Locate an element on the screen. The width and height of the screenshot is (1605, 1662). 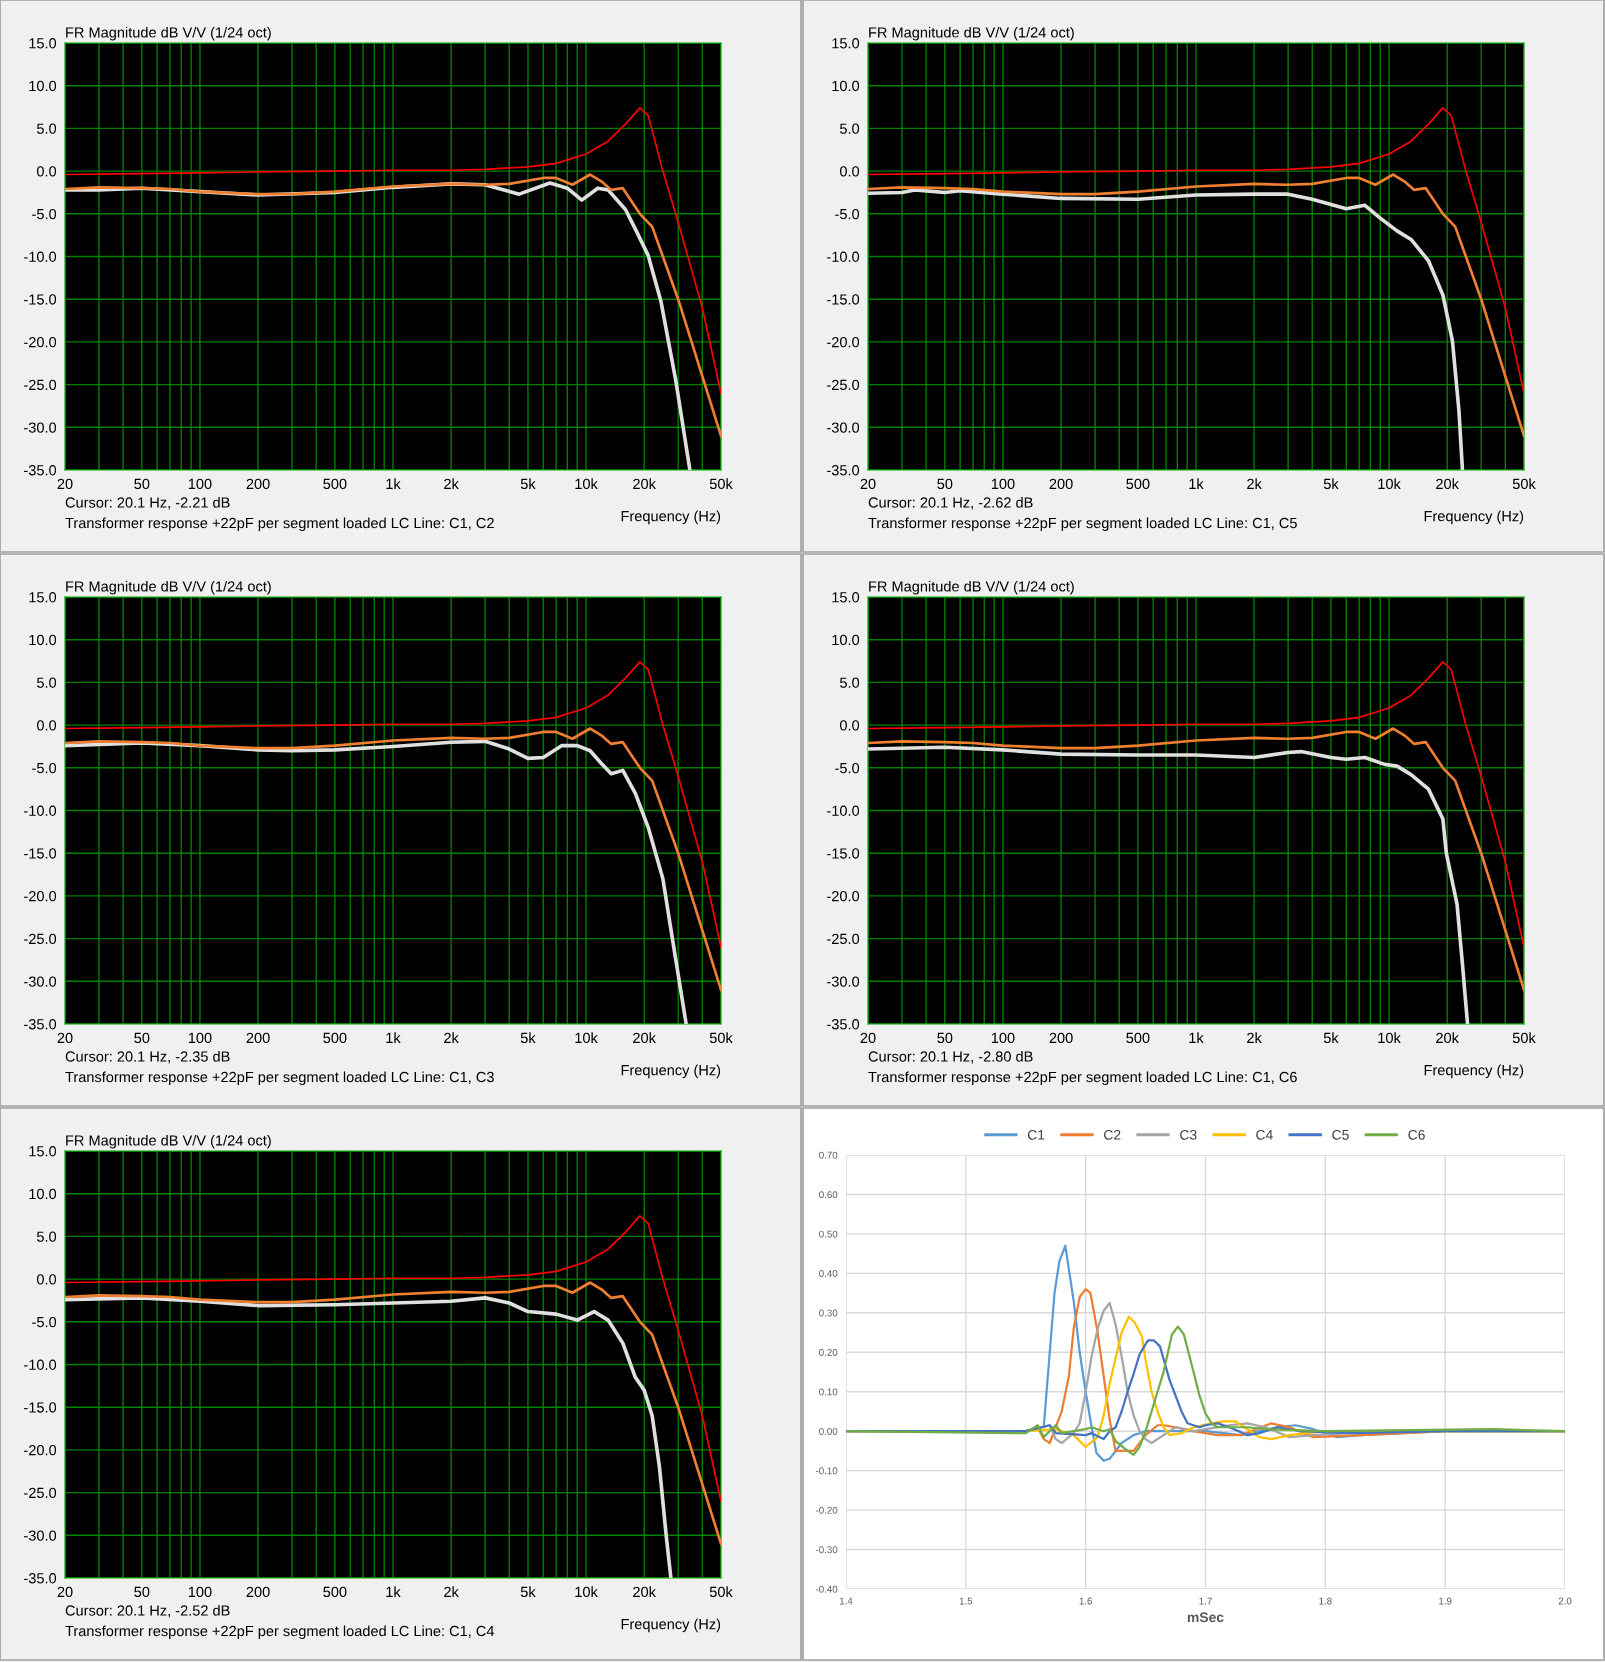
x-tick-label: 1.6 is located at coordinates (1085, 1601).